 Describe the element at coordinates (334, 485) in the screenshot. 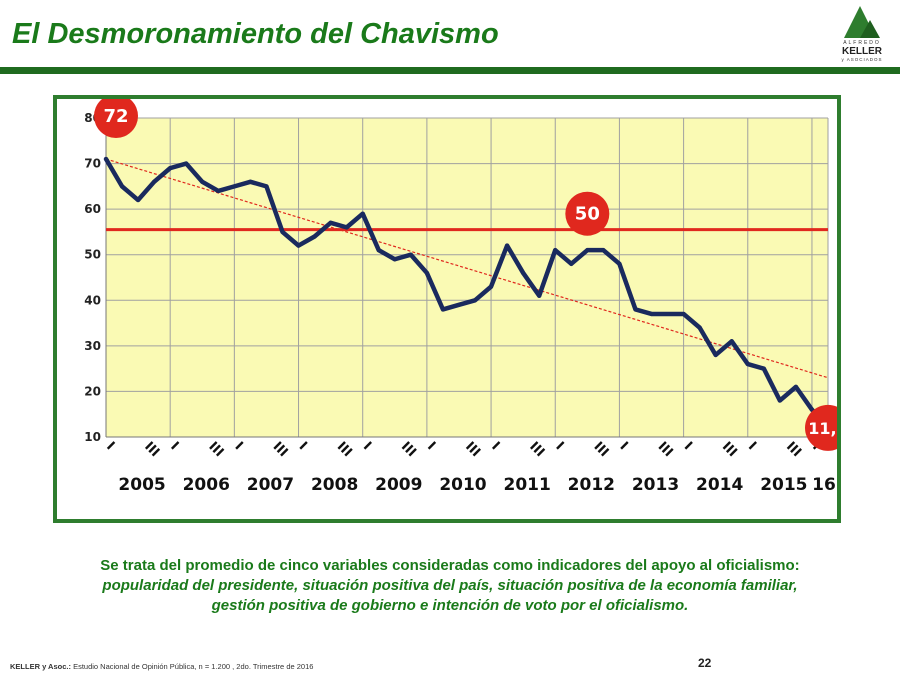

I see `year-label: 2008` at that location.